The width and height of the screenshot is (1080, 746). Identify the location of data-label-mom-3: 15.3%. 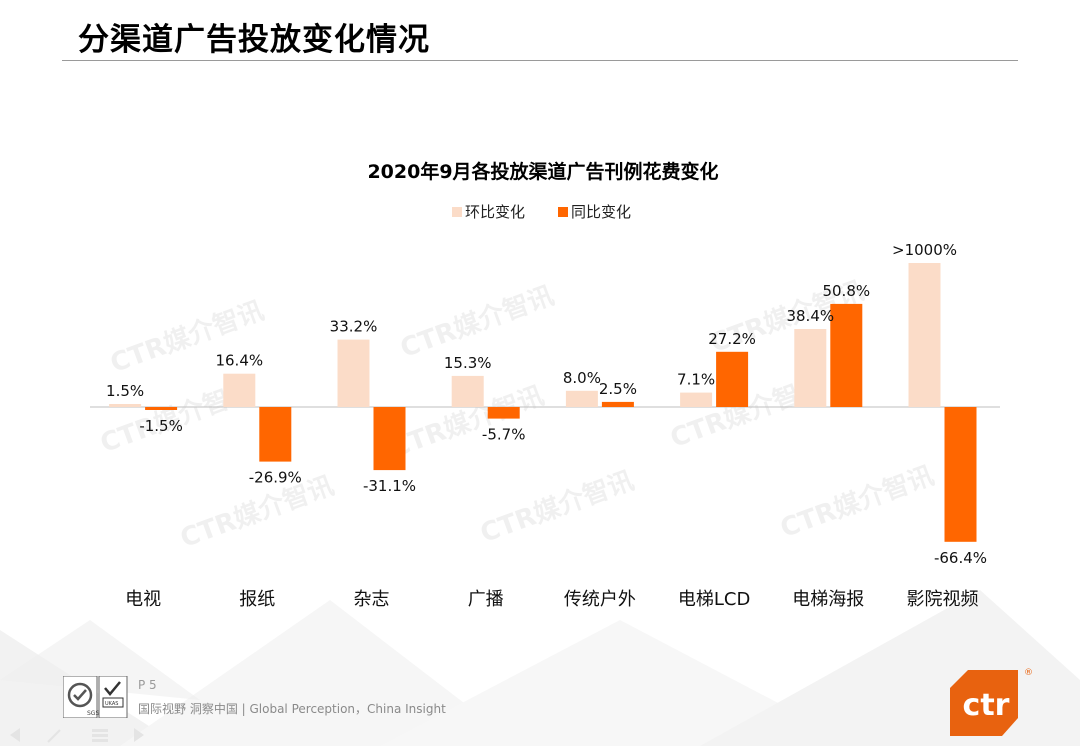
(468, 363).